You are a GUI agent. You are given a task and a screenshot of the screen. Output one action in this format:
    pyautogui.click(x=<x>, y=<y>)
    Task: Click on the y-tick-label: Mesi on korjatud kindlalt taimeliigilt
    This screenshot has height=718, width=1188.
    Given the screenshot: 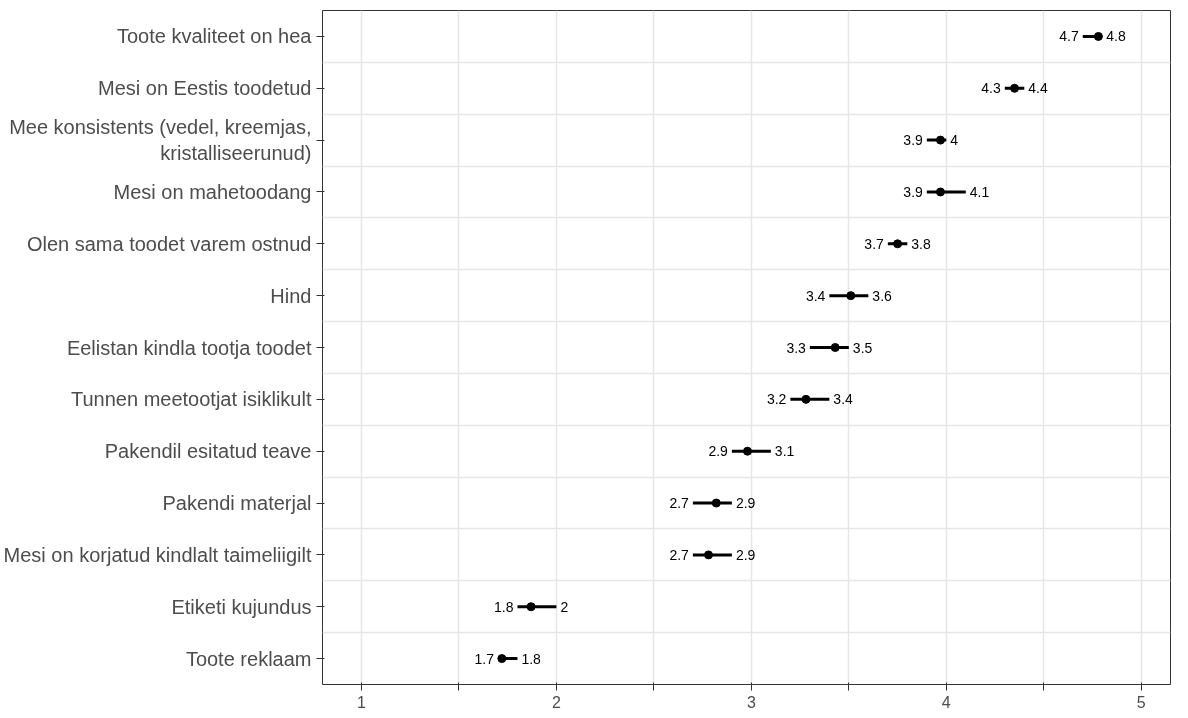 What is the action you would take?
    pyautogui.click(x=157, y=554)
    